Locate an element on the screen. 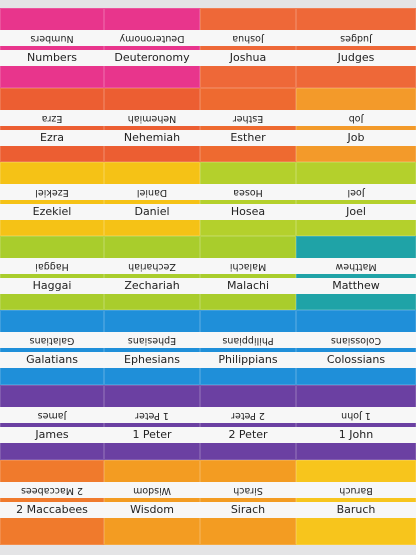 This screenshot has width=416, height=555. tab-label: Nehemiah is located at coordinates (152, 137).